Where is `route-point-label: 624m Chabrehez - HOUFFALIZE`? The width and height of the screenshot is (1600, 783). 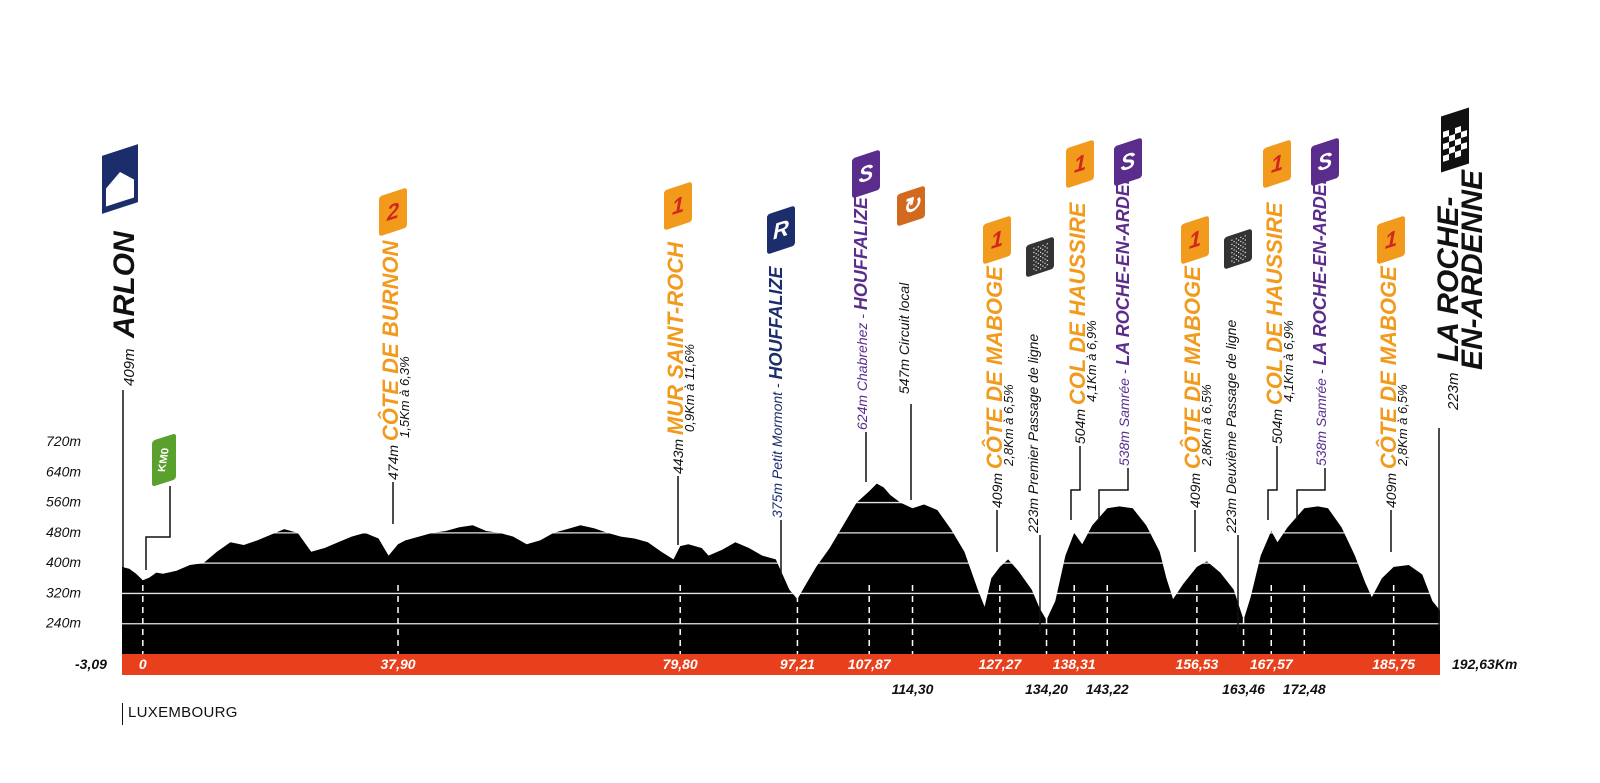
route-point-label: 624m Chabrehez - HOUFFALIZE is located at coordinates (861, 313).